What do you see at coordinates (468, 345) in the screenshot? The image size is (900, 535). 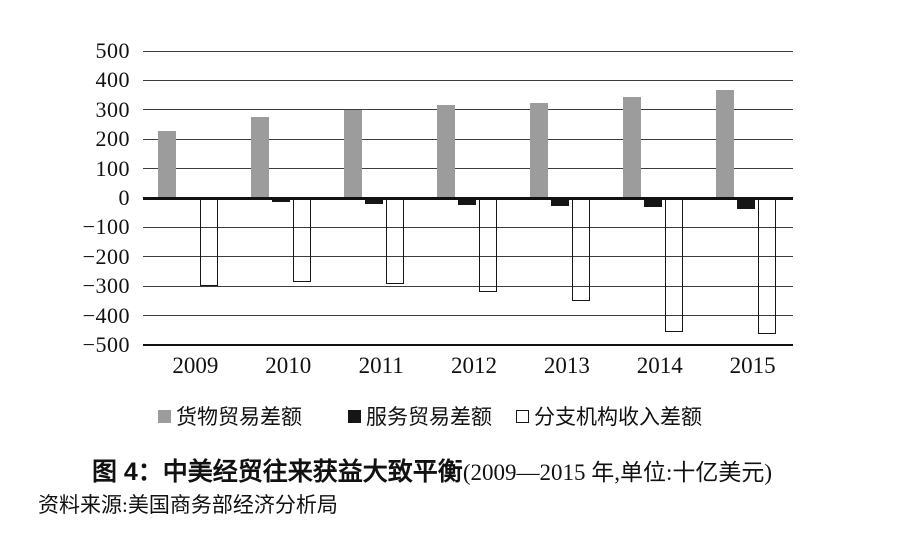 I see `gridline--500` at bounding box center [468, 345].